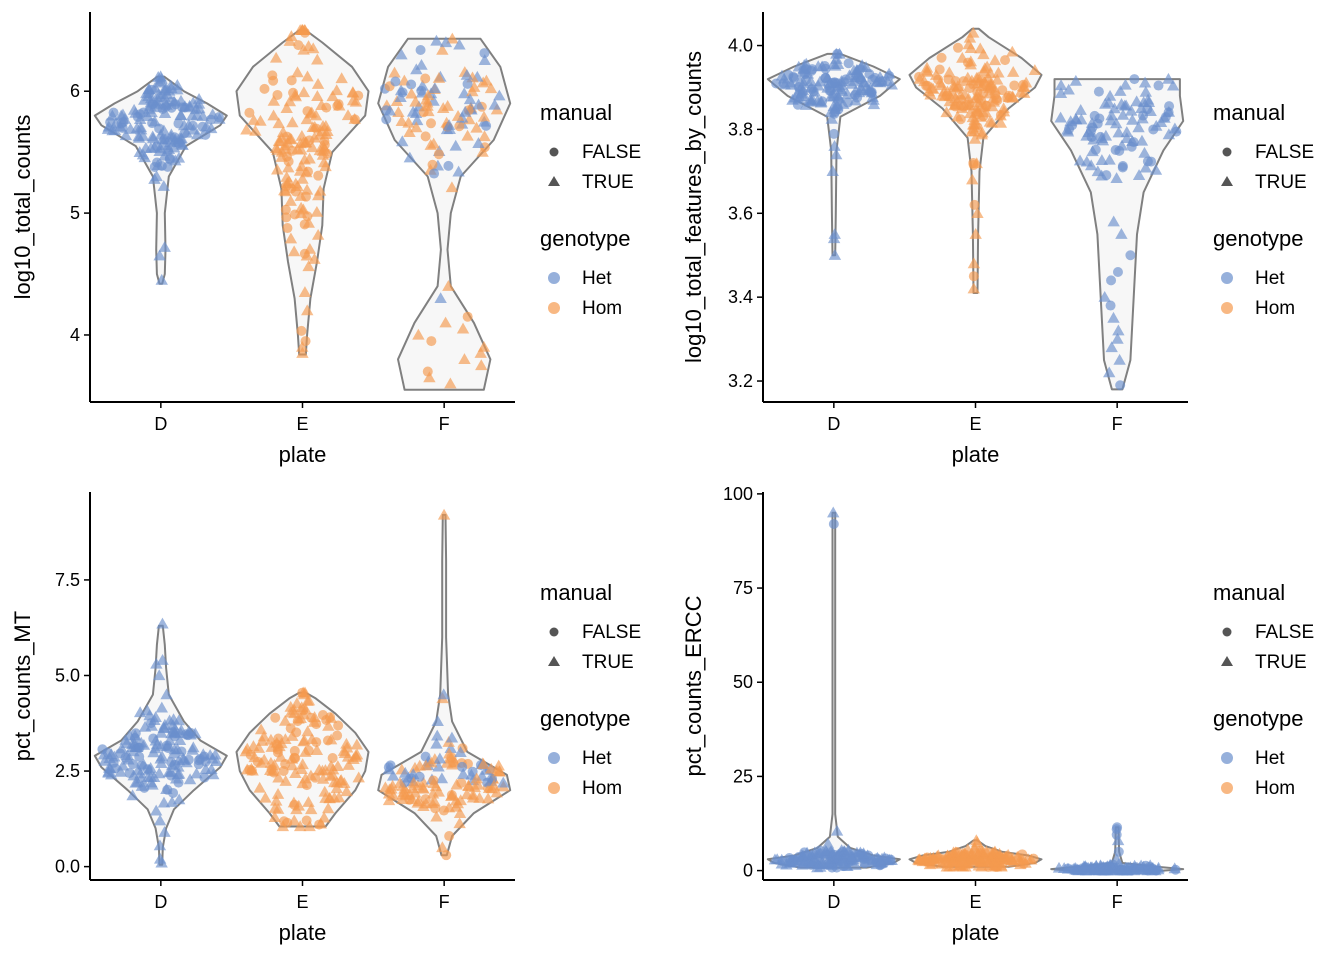 The width and height of the screenshot is (1344, 960). I want to click on y-tick-label: 6, so click(75, 91).